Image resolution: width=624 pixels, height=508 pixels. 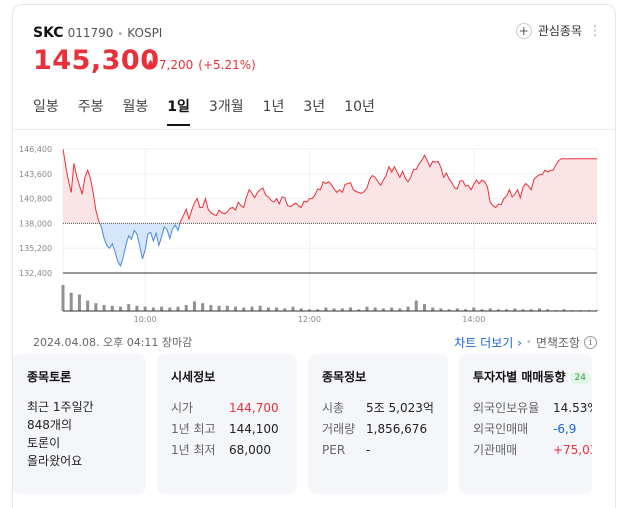 I want to click on info-row-foreign-trade: 외국인매매 -6,9, so click(x=525, y=429).